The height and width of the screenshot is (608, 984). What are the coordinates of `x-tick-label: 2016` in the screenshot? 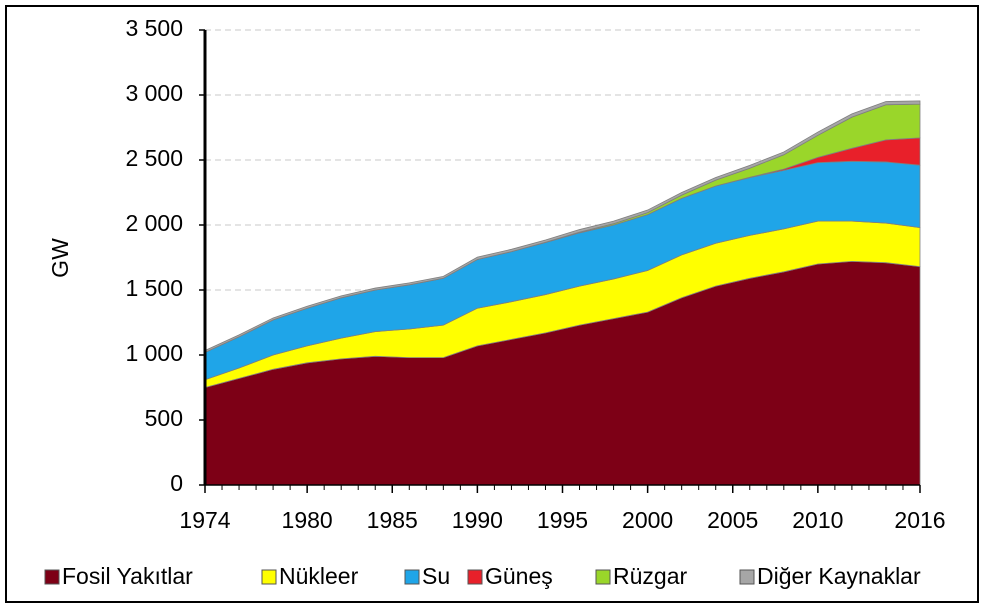 It's located at (919, 520).